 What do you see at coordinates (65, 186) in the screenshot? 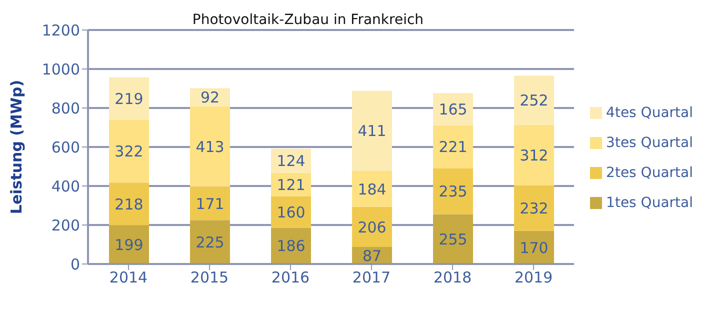
I see `y-tick-label: 400` at bounding box center [65, 186].